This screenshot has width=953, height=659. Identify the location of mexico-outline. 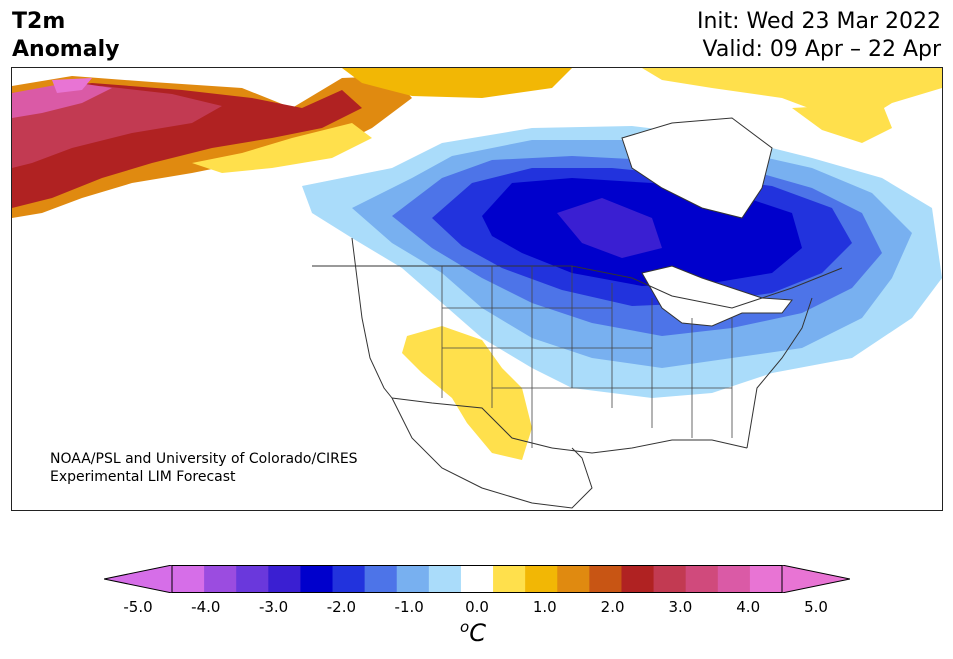
(492, 453).